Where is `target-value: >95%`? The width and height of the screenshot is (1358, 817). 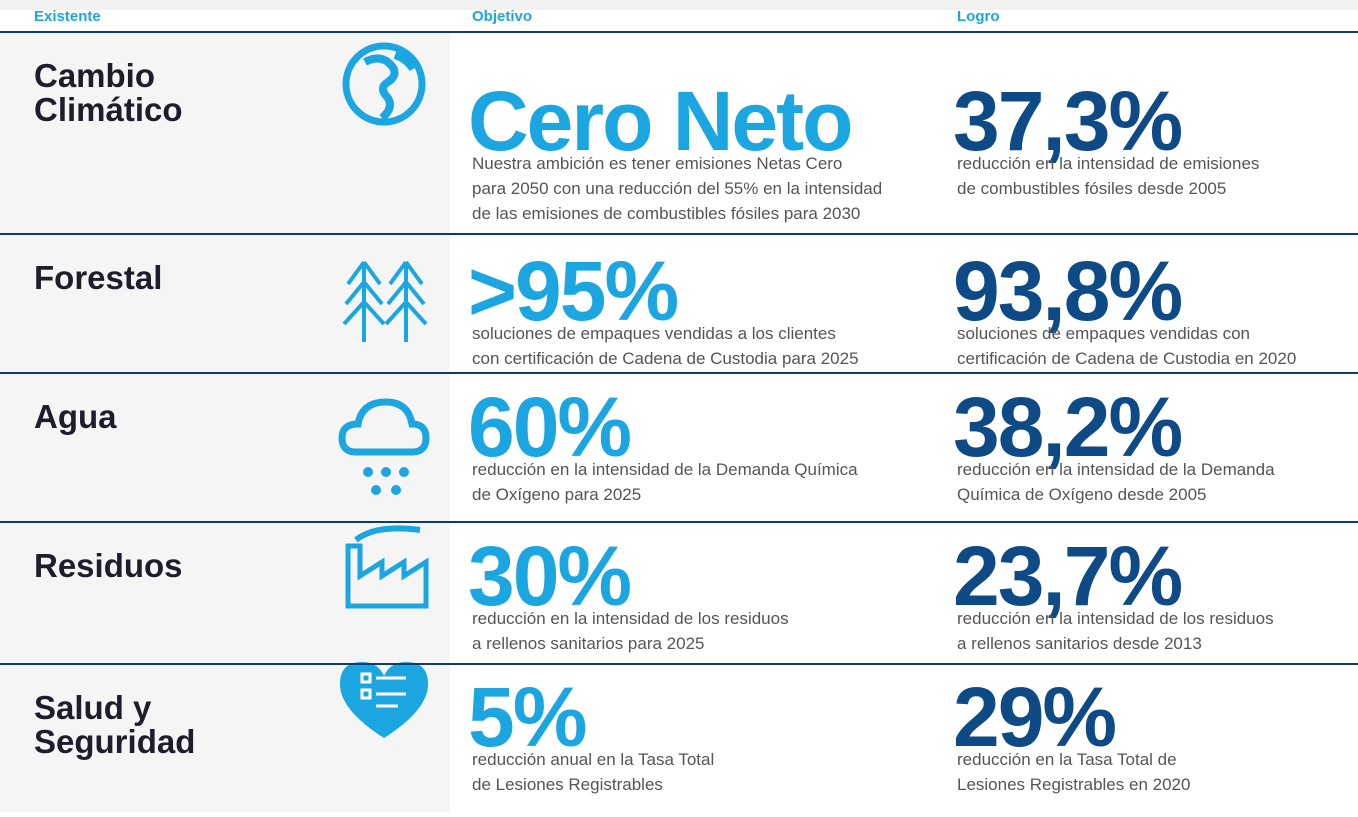 target-value: >95% is located at coordinates (572, 291).